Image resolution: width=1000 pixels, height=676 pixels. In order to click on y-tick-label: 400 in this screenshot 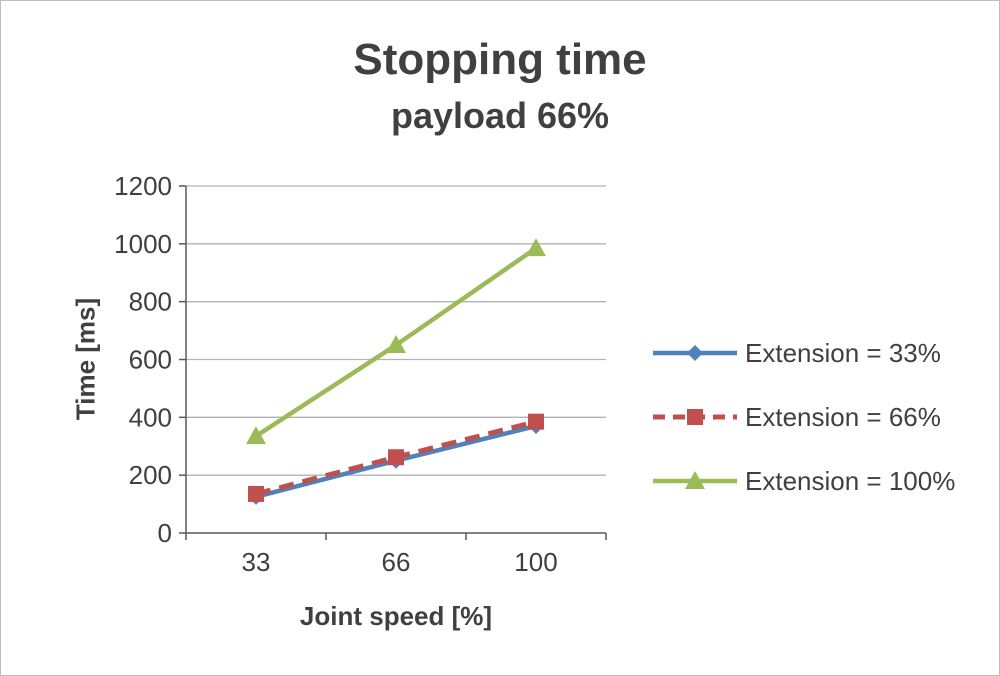, I will do `click(150, 417)`.